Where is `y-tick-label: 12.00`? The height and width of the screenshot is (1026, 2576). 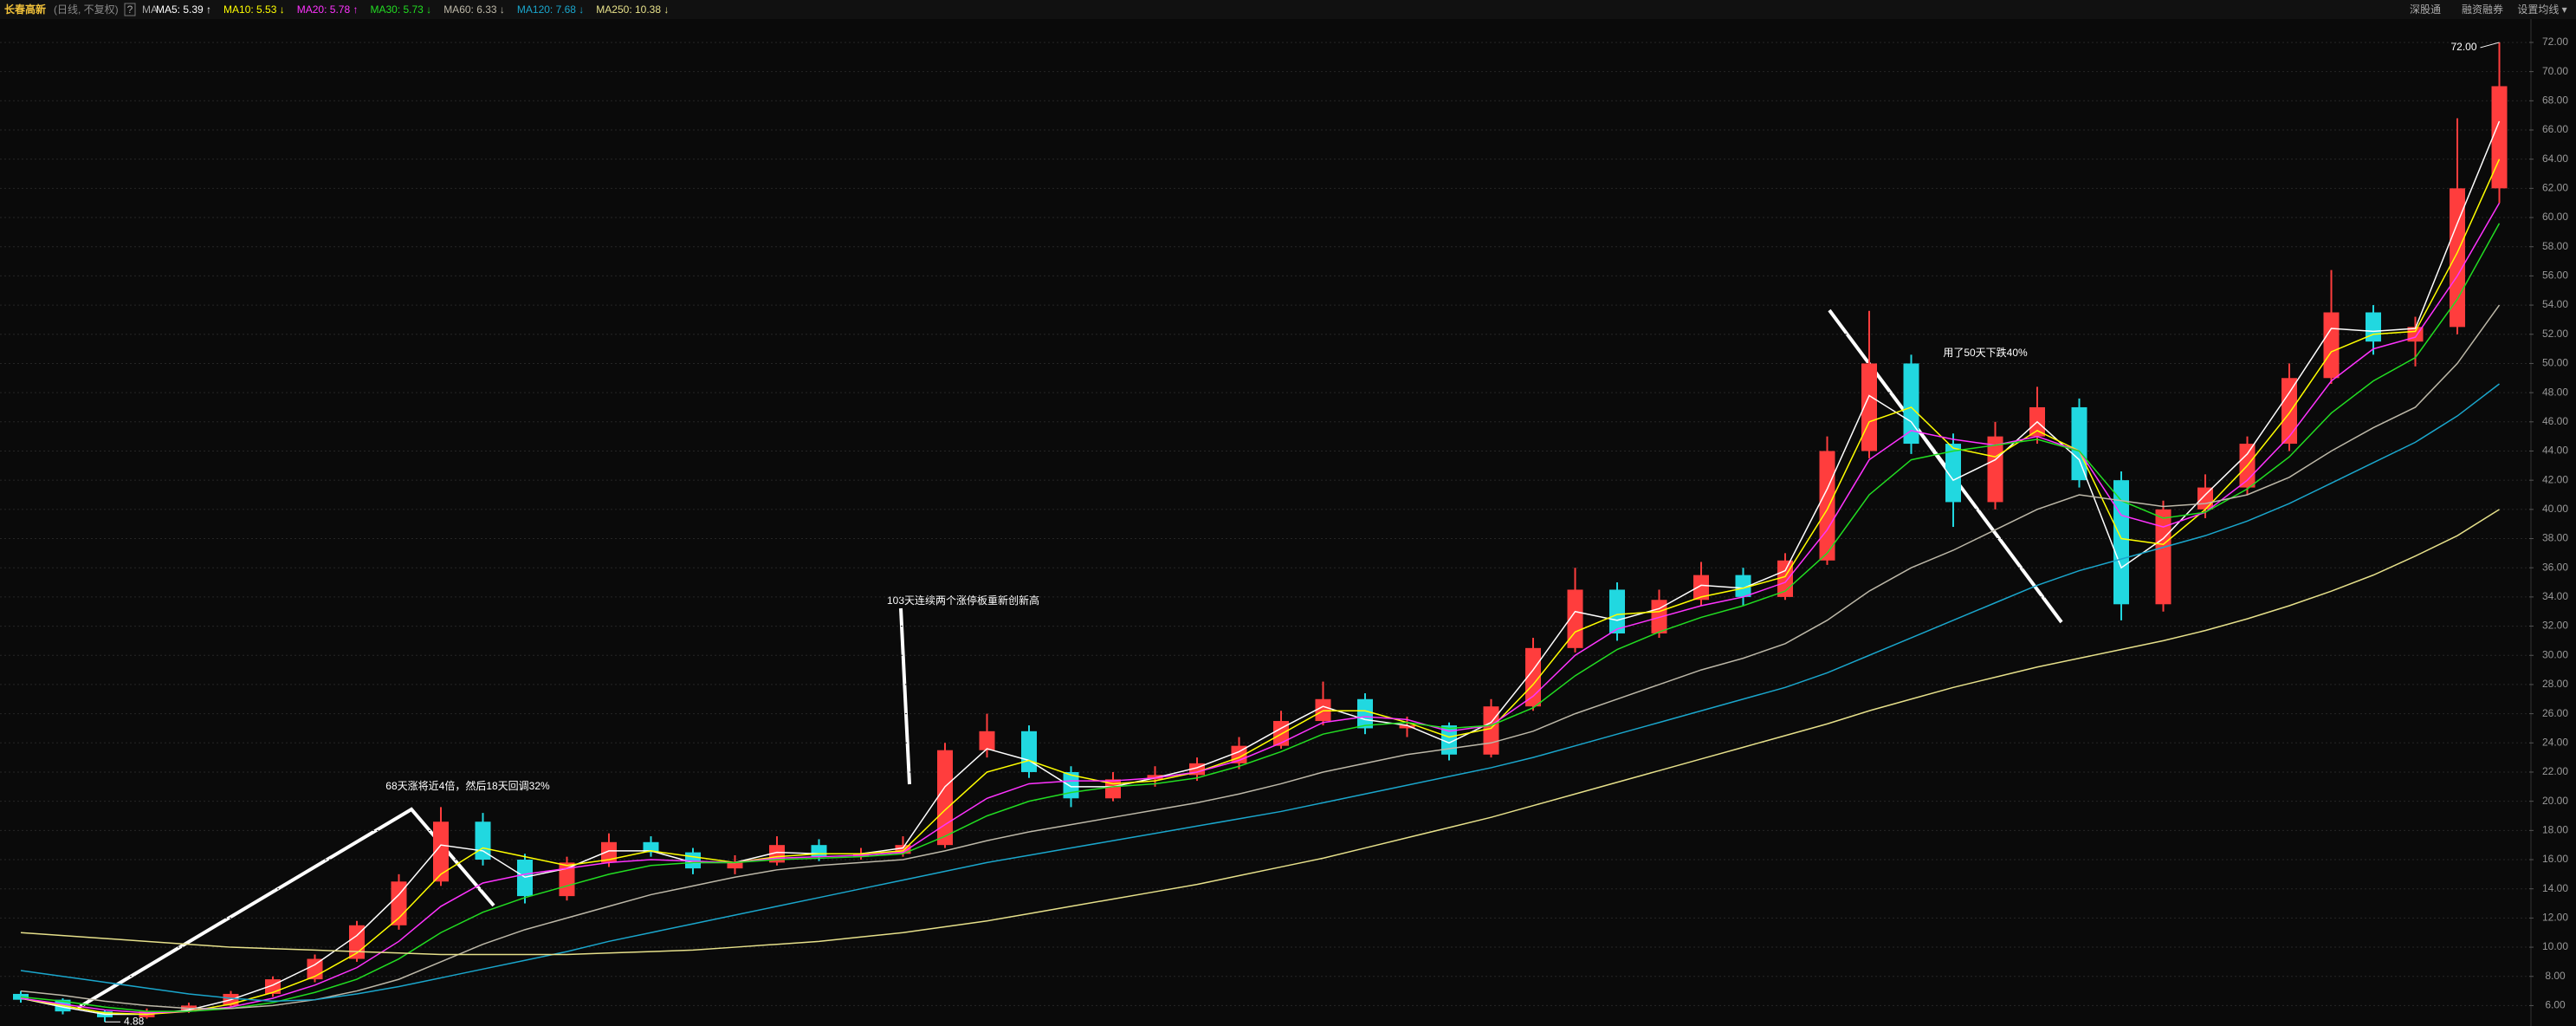 y-tick-label: 12.00 is located at coordinates (2555, 918).